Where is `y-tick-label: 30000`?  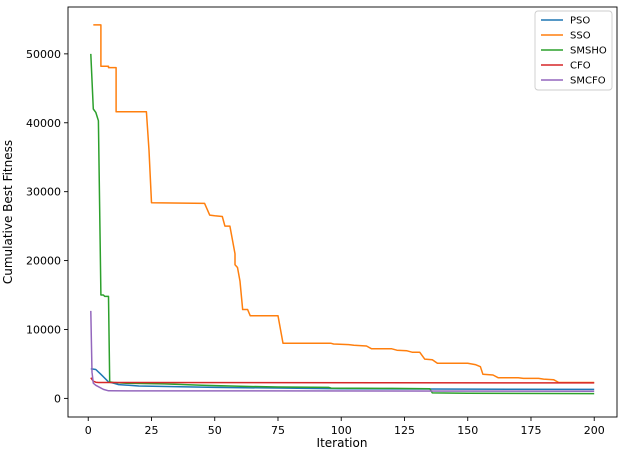 y-tick-label: 30000 is located at coordinates (43, 192).